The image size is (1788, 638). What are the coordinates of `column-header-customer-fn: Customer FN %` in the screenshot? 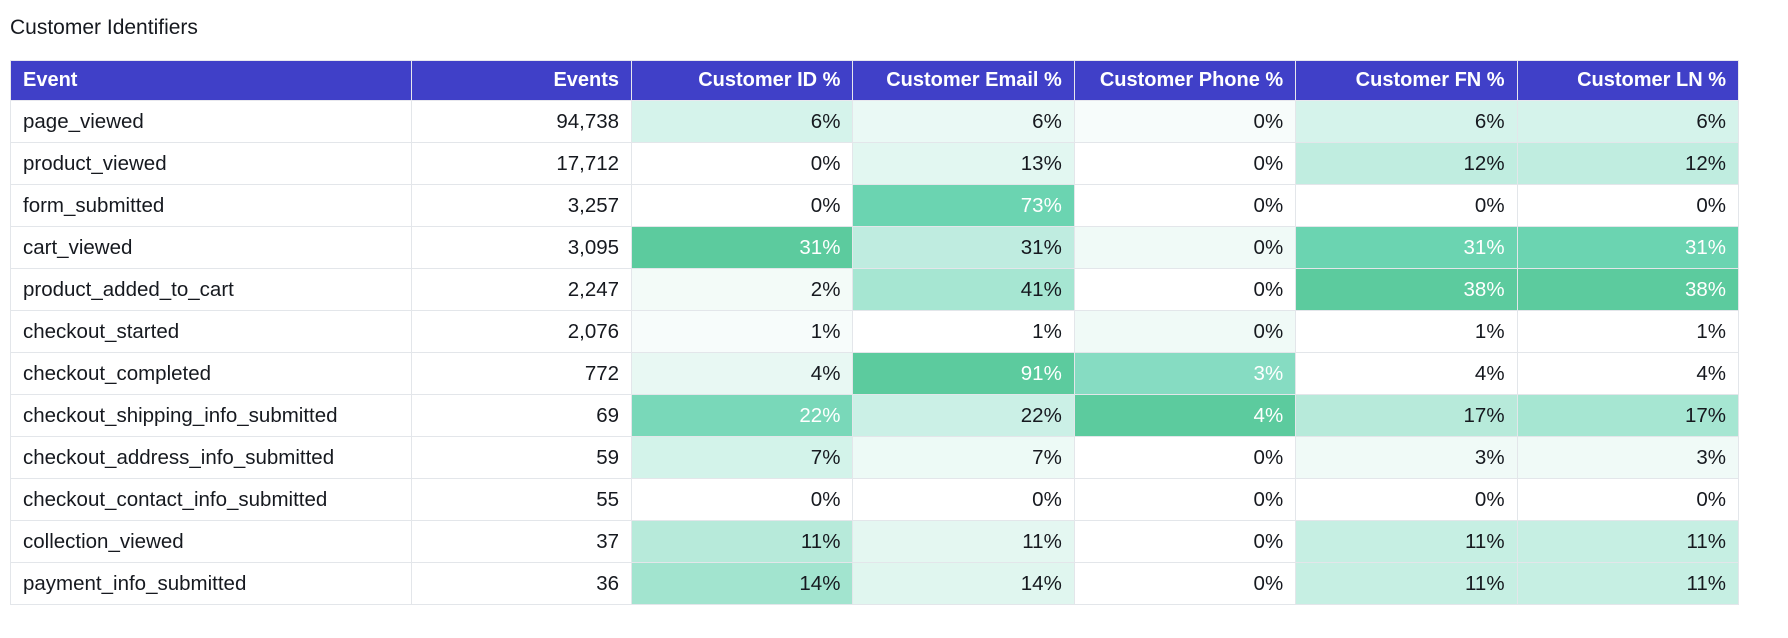 It's located at (1406, 80).